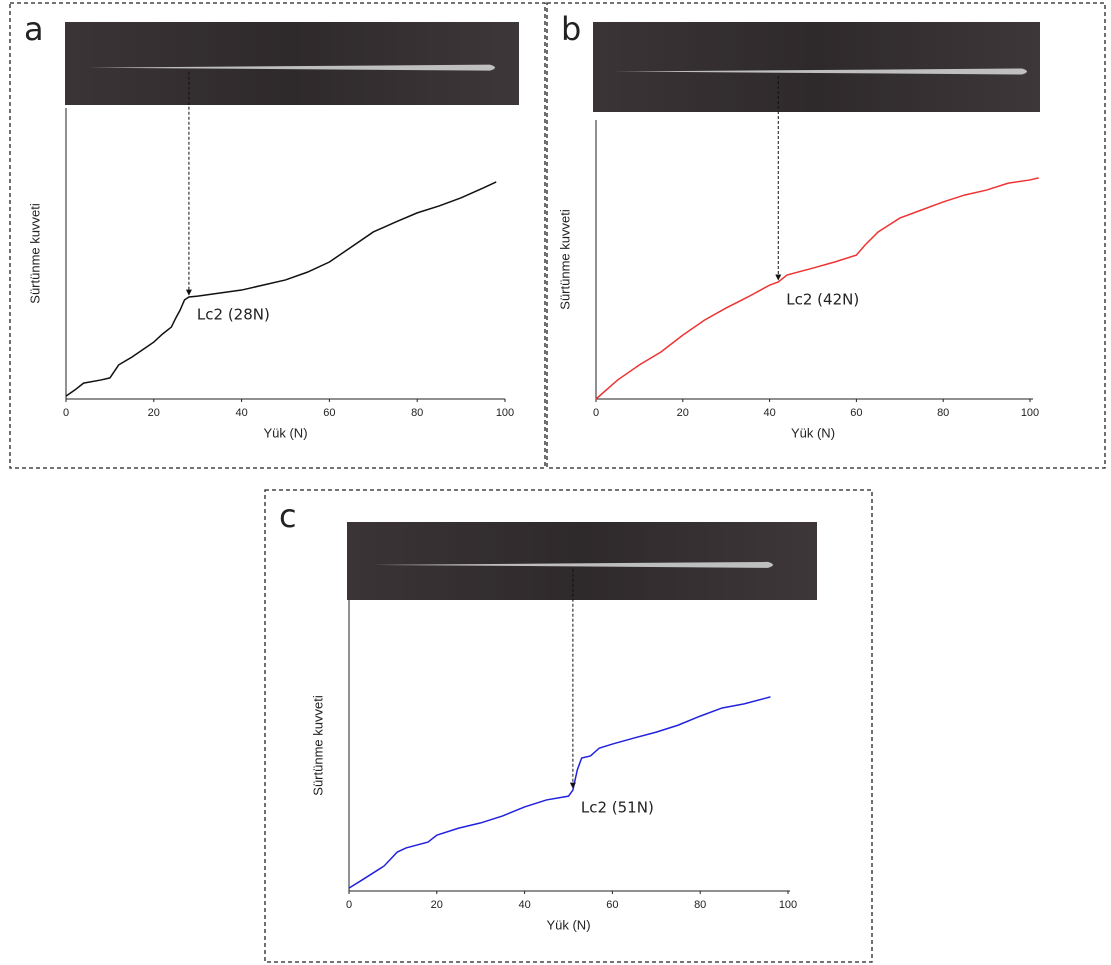  What do you see at coordinates (233, 314) in the screenshot?
I see `annotation-label: Lc2 (28N)` at bounding box center [233, 314].